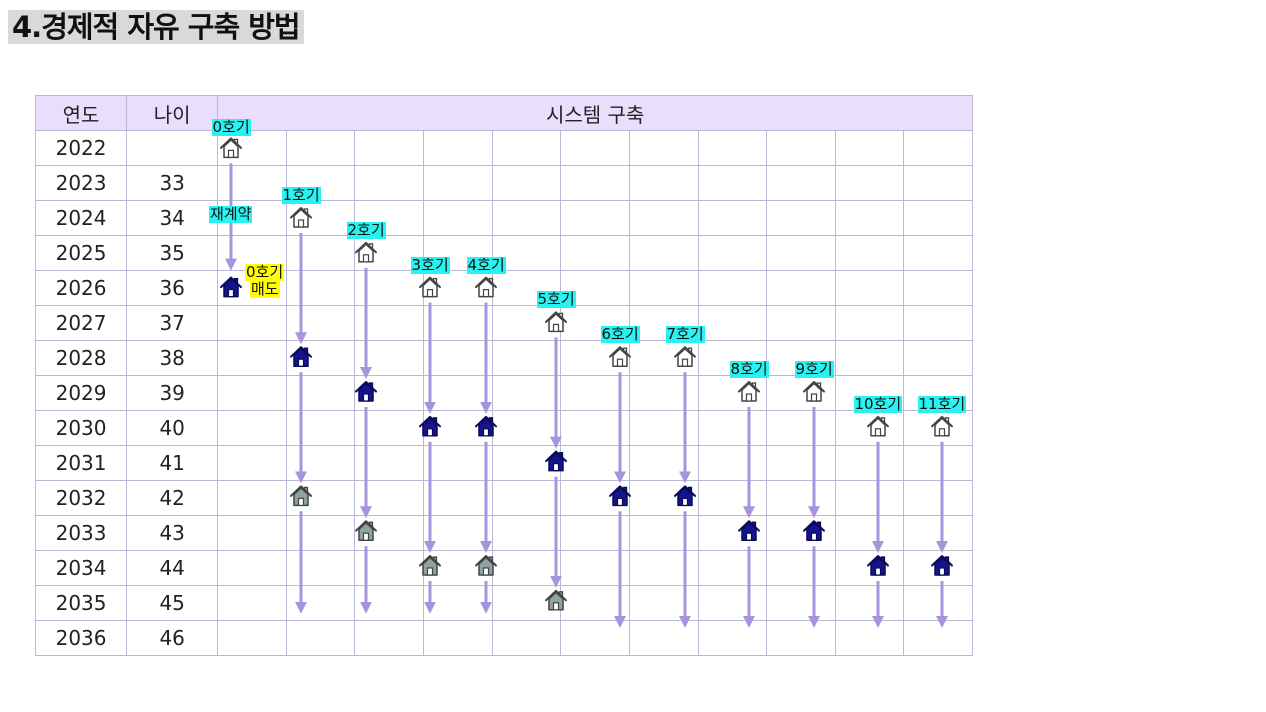 This screenshot has height=712, width=1266. Describe the element at coordinates (81, 428) in the screenshot. I see `year-cell: 2030` at that location.